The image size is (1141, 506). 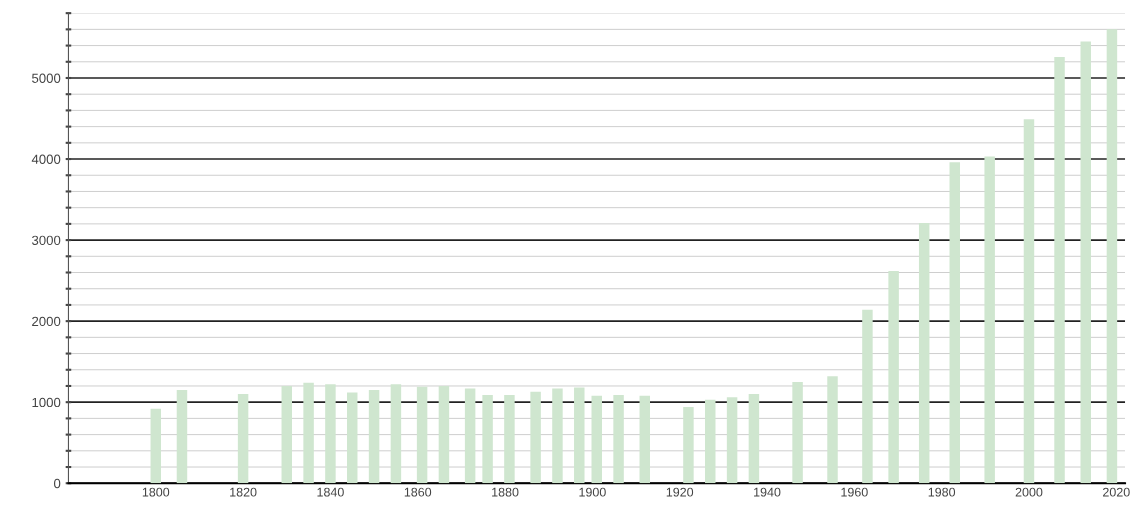 I want to click on y-tick-label: 3000, so click(x=46, y=240).